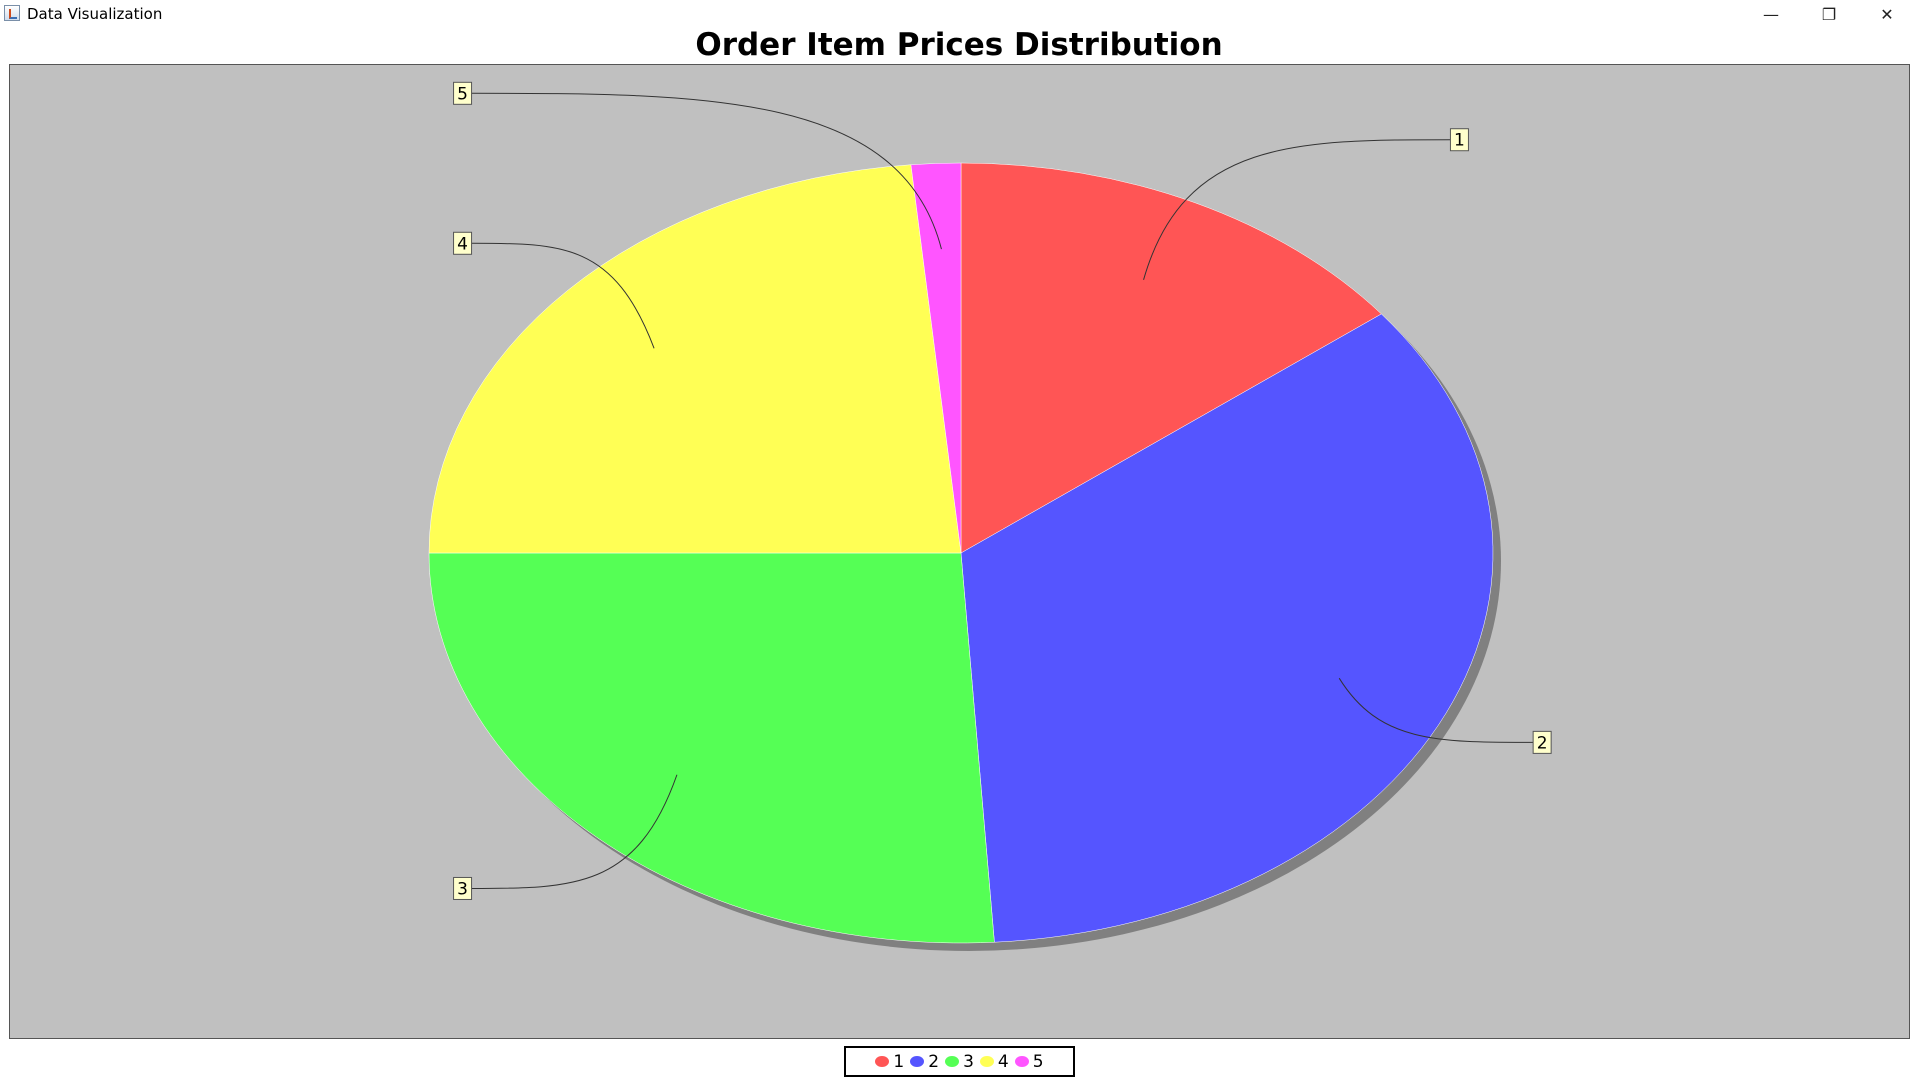 Image resolution: width=1918 pixels, height=1078 pixels. What do you see at coordinates (959, 45) in the screenshot?
I see `chart-title: Order Item Prices Distribution` at bounding box center [959, 45].